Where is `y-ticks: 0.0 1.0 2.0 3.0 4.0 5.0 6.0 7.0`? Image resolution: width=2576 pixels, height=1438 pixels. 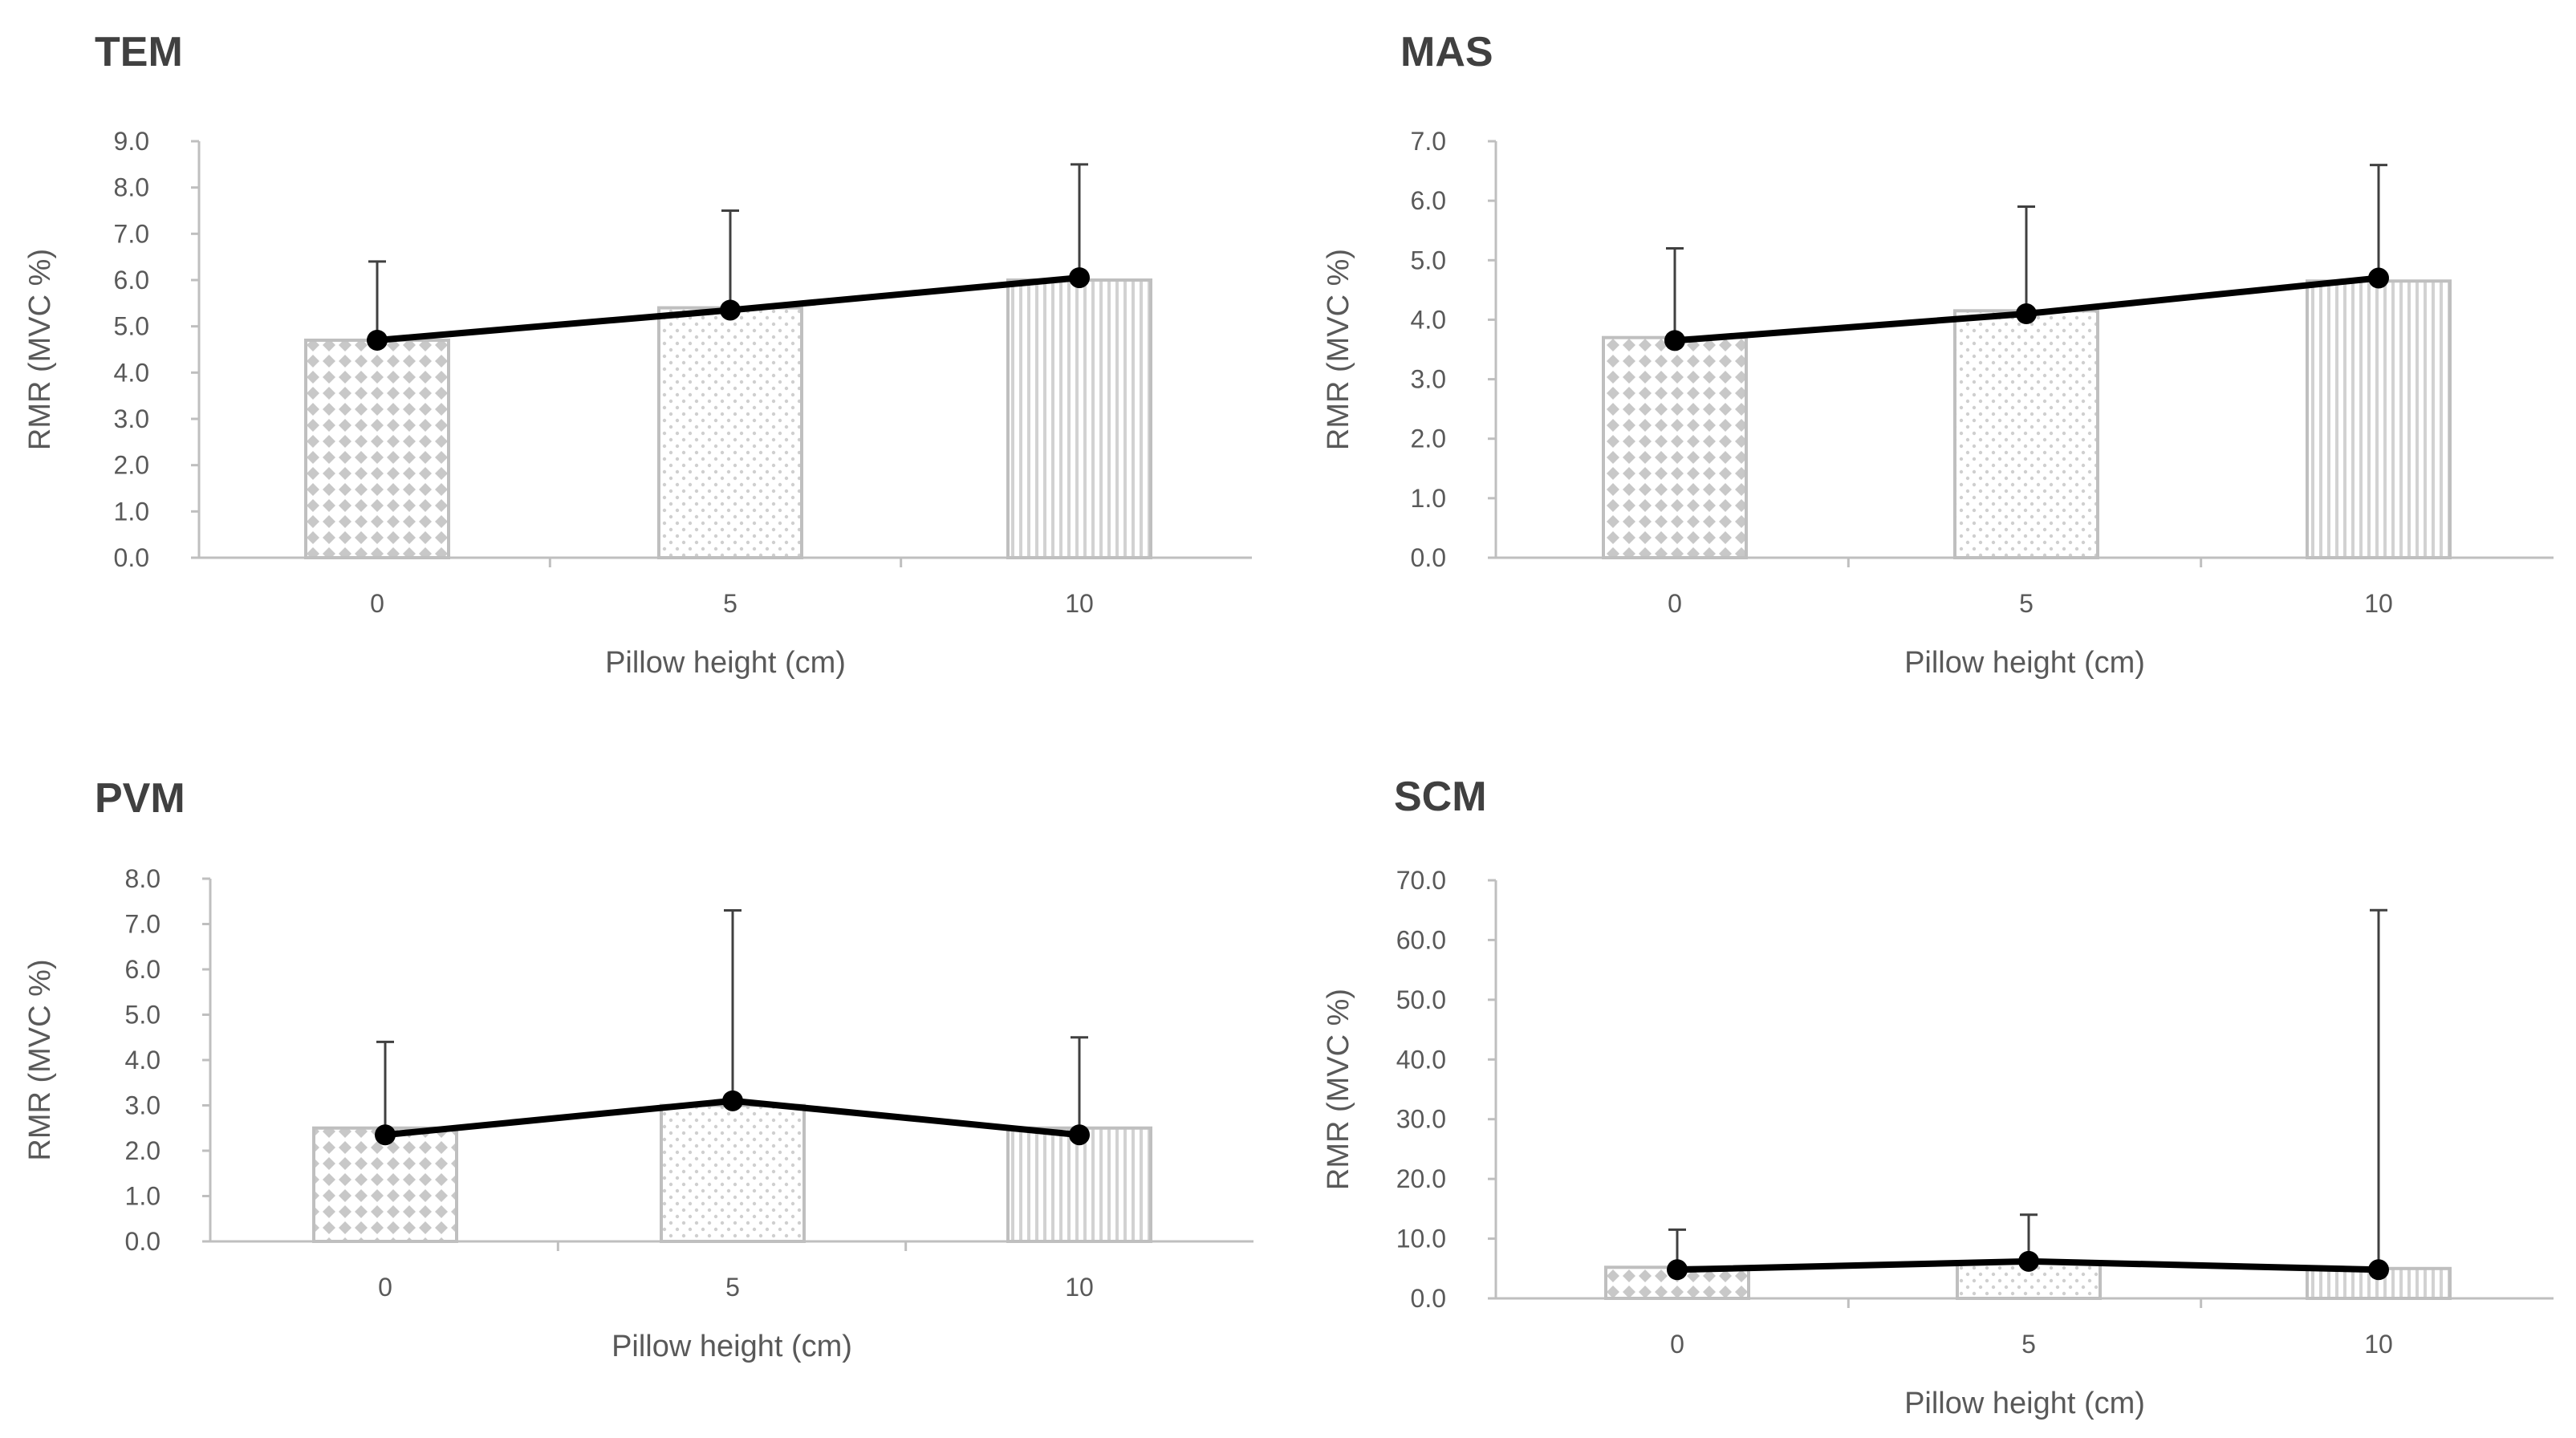
y-ticks: 0.0 1.0 2.0 3.0 4.0 5.0 6.0 7.0 is located at coordinates (1453, 349).